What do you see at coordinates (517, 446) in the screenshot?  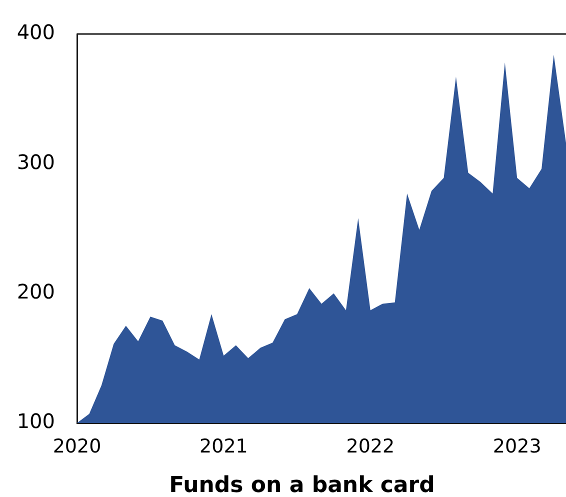 I see `x-tick-label: 2023` at bounding box center [517, 446].